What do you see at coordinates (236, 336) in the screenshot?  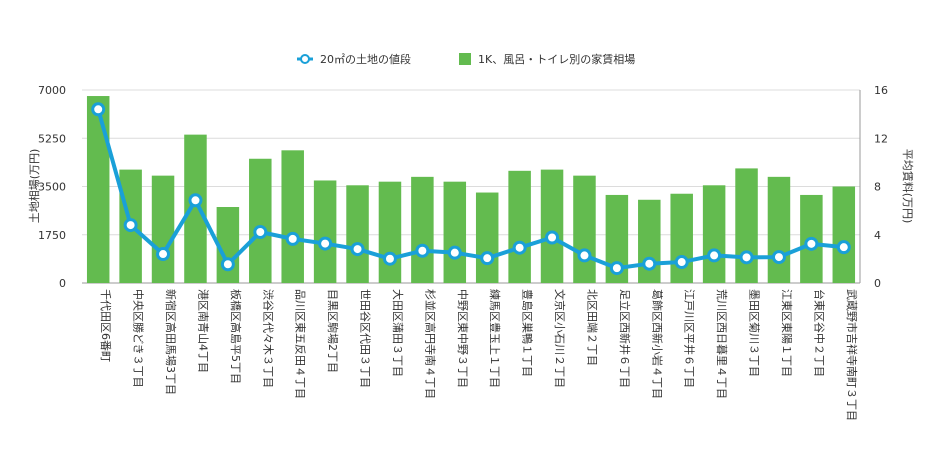 I see `category-label: 板橋区高島平5丁目` at bounding box center [236, 336].